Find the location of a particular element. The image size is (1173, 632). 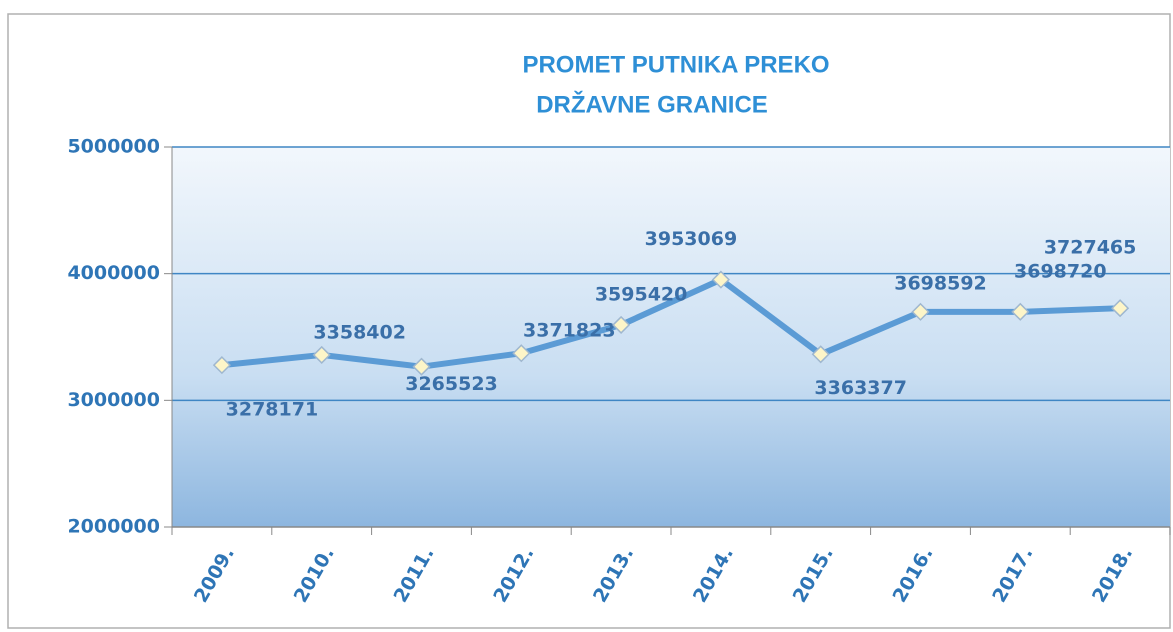

data-label: 3265523 is located at coordinates (451, 384).